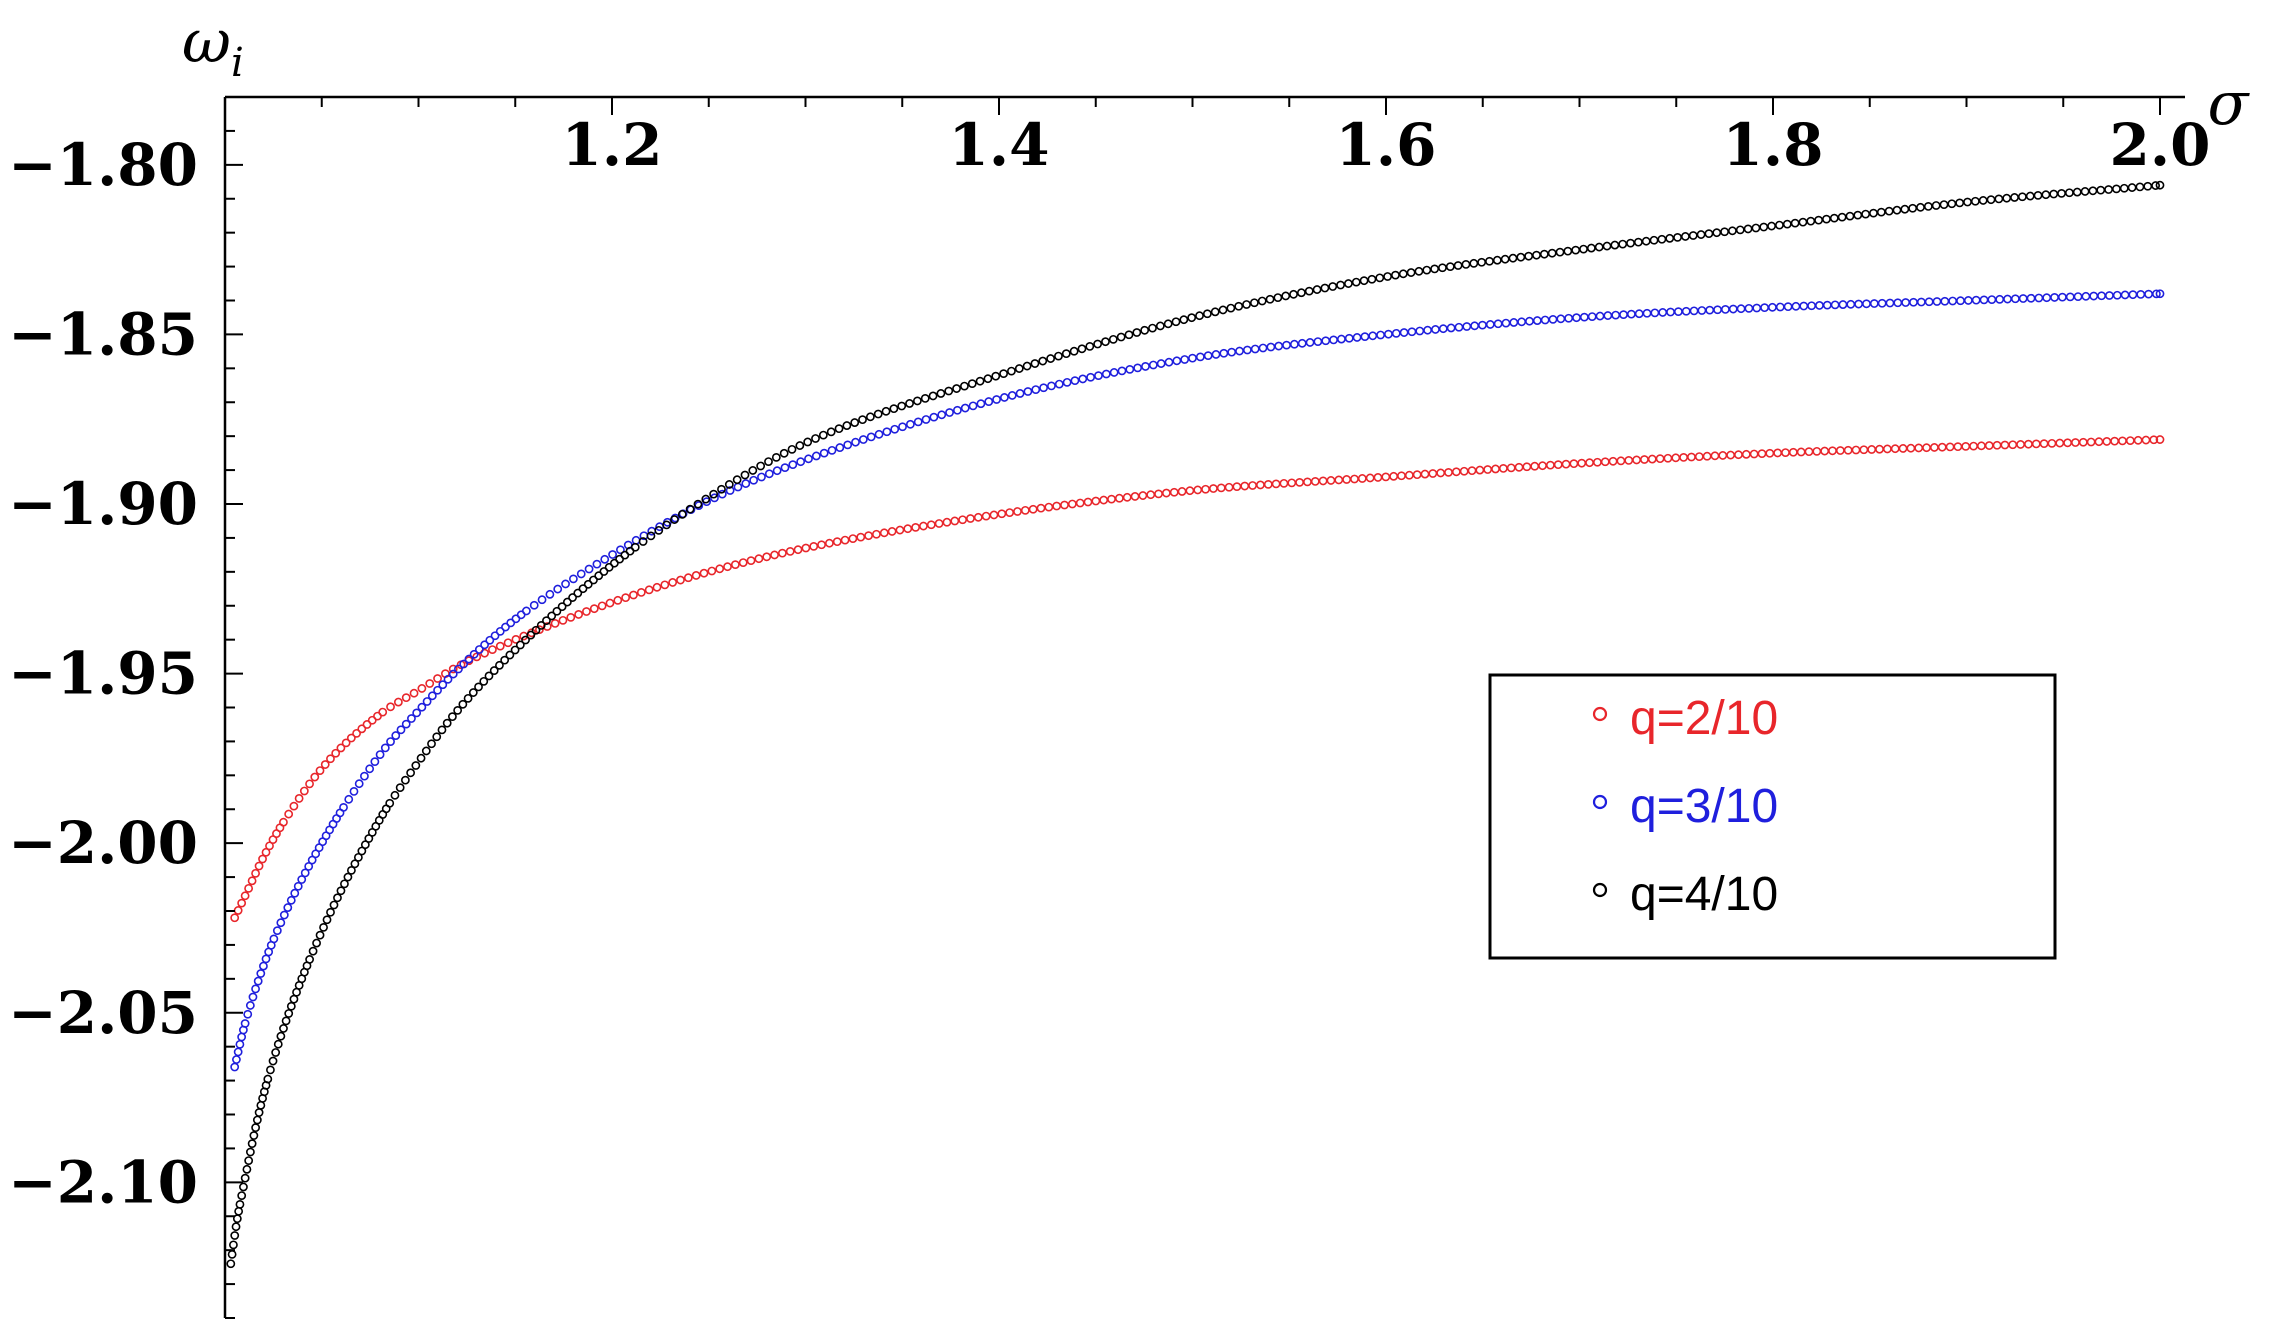 This screenshot has width=2295, height=1331. I want to click on legend-marker, so click(1600, 890).